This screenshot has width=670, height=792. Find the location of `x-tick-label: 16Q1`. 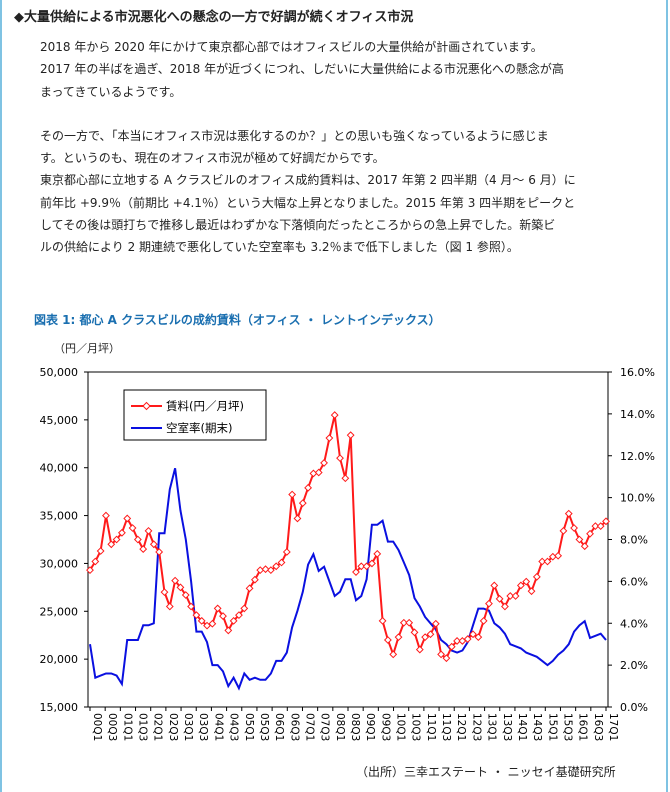

x-tick-label: 16Q1 is located at coordinates (583, 727).